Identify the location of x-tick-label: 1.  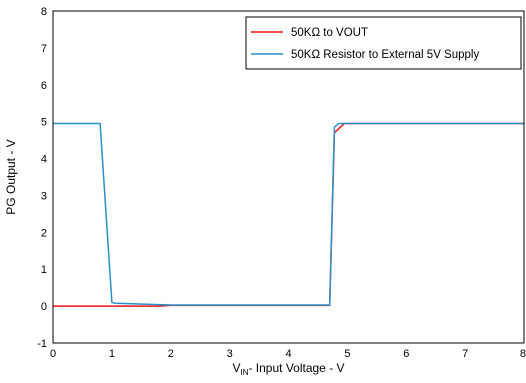
(112, 354).